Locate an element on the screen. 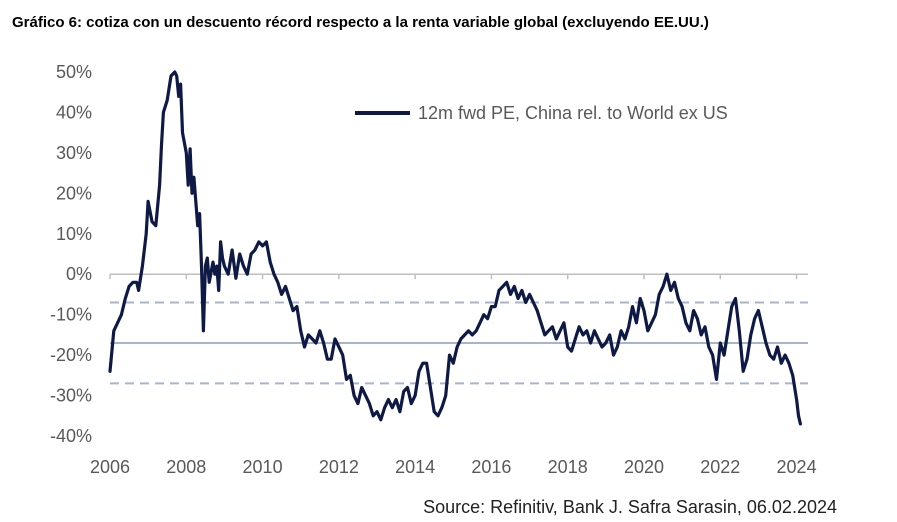 The height and width of the screenshot is (522, 897). x-tick-label: 2016 is located at coordinates (491, 467).